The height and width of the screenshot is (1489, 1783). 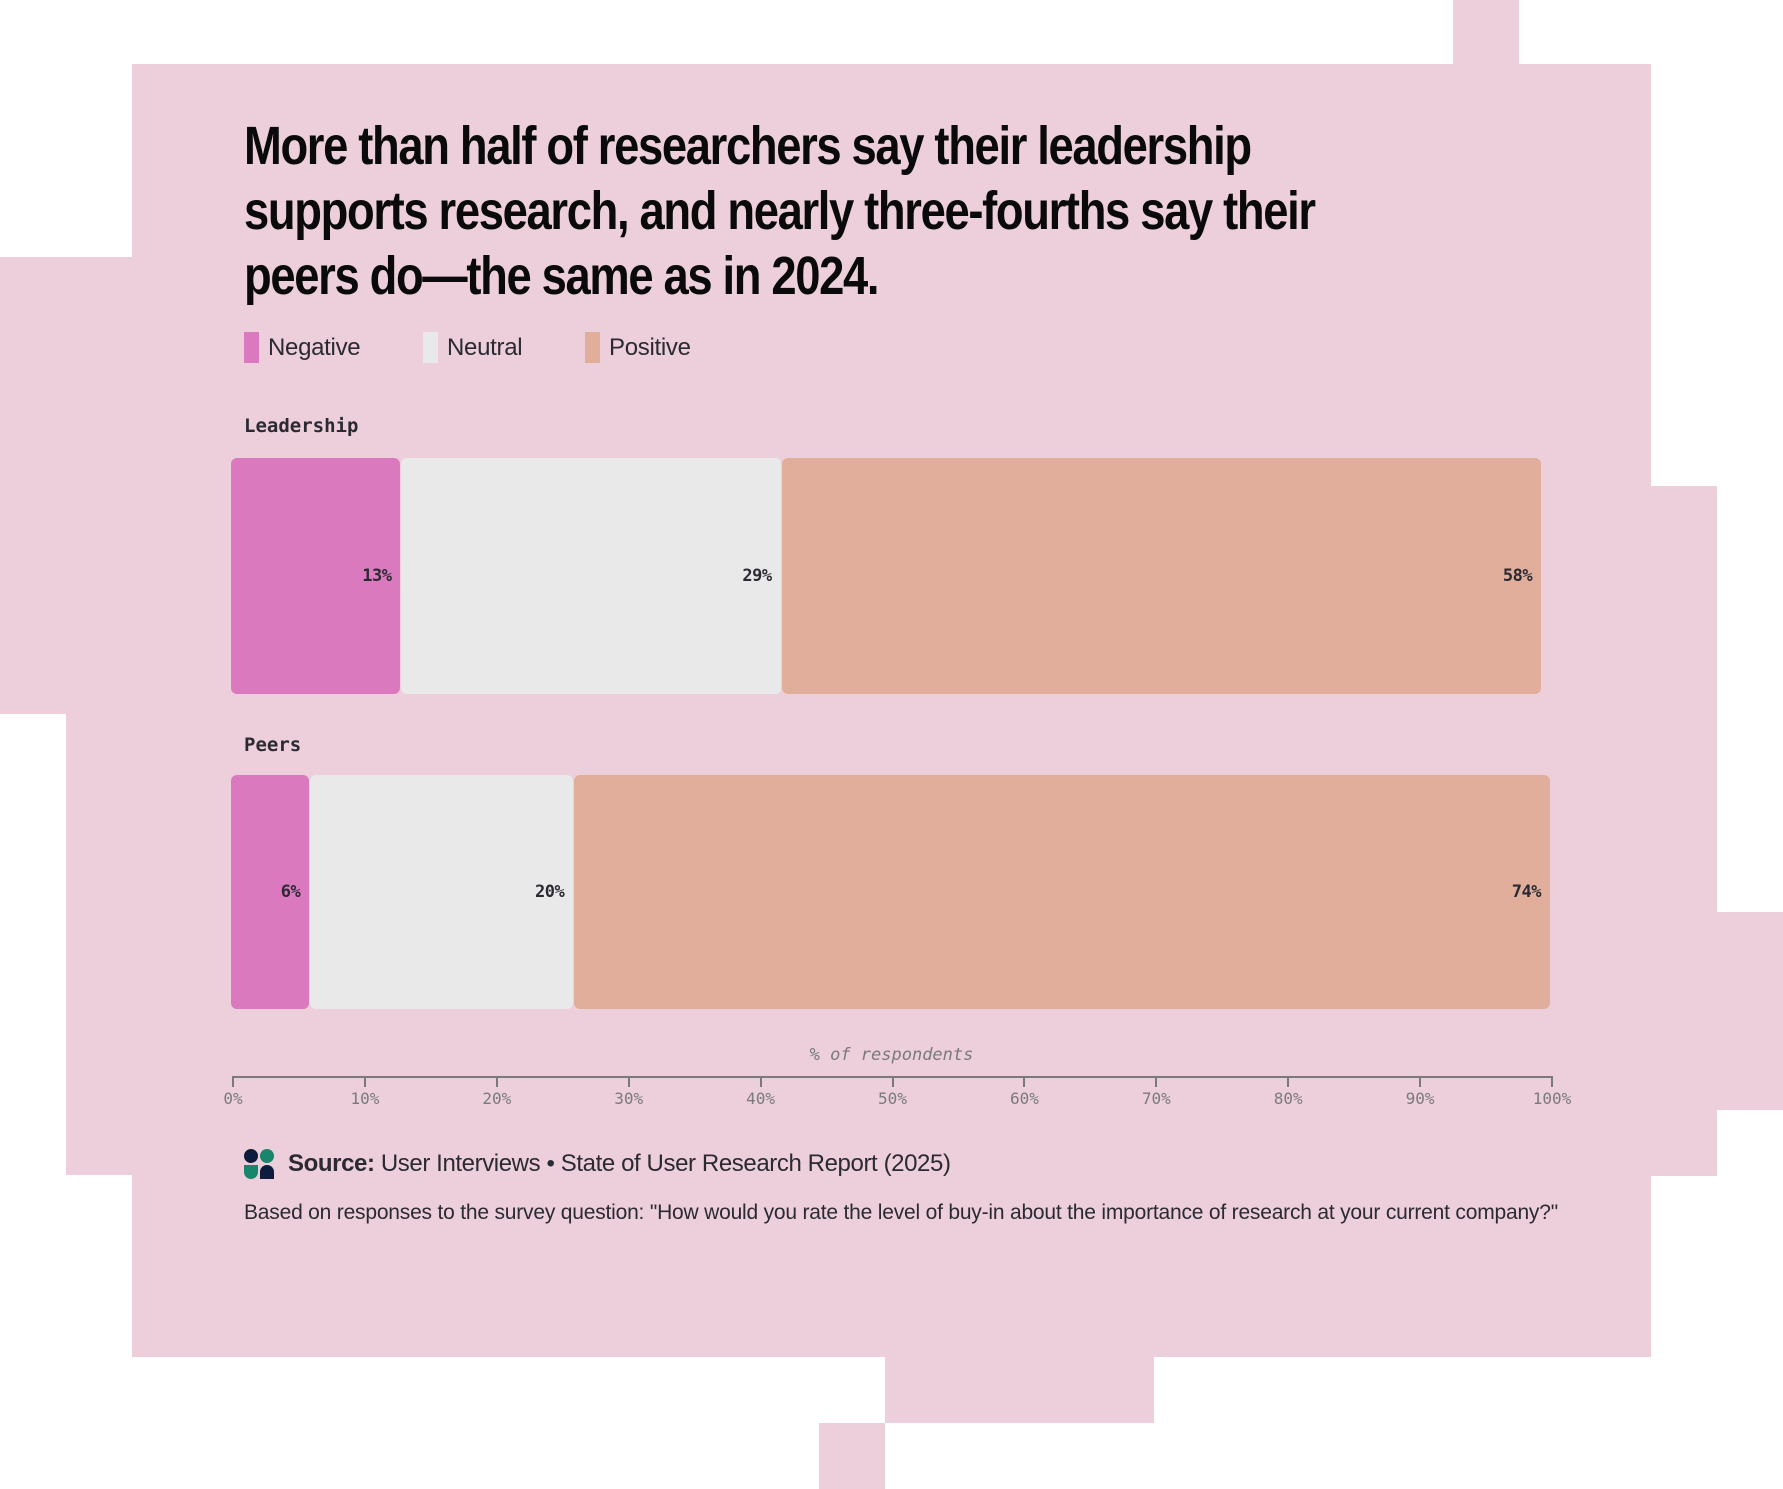 What do you see at coordinates (892, 1098) in the screenshot?
I see `x-axis-tick-label: 50%` at bounding box center [892, 1098].